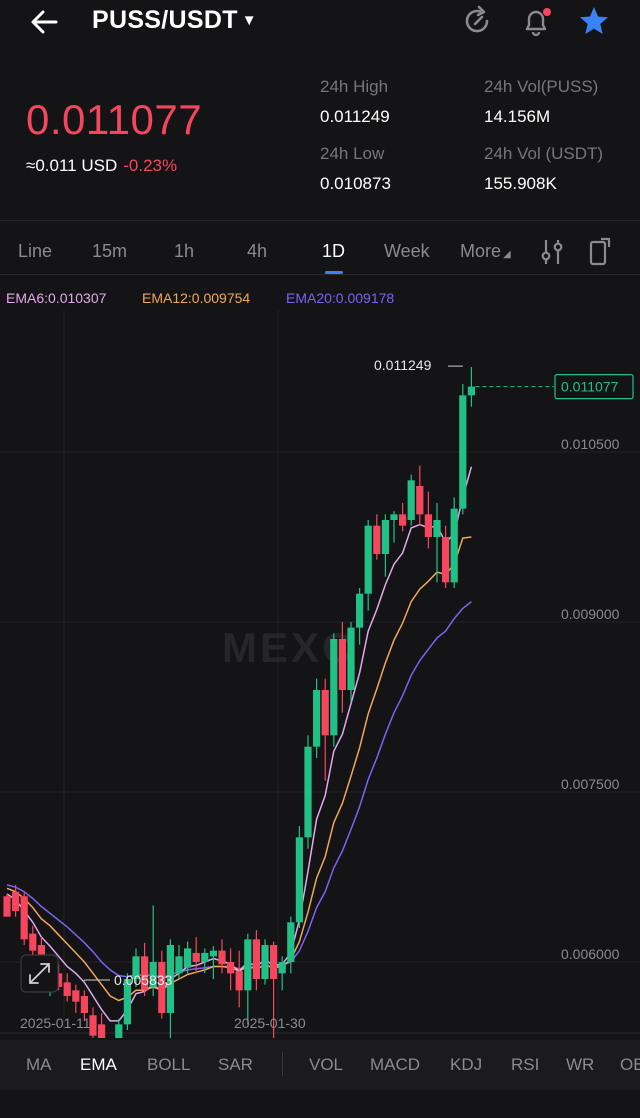 Image resolution: width=640 pixels, height=1118 pixels. I want to click on indicator-boll: BOLL, so click(169, 1064).